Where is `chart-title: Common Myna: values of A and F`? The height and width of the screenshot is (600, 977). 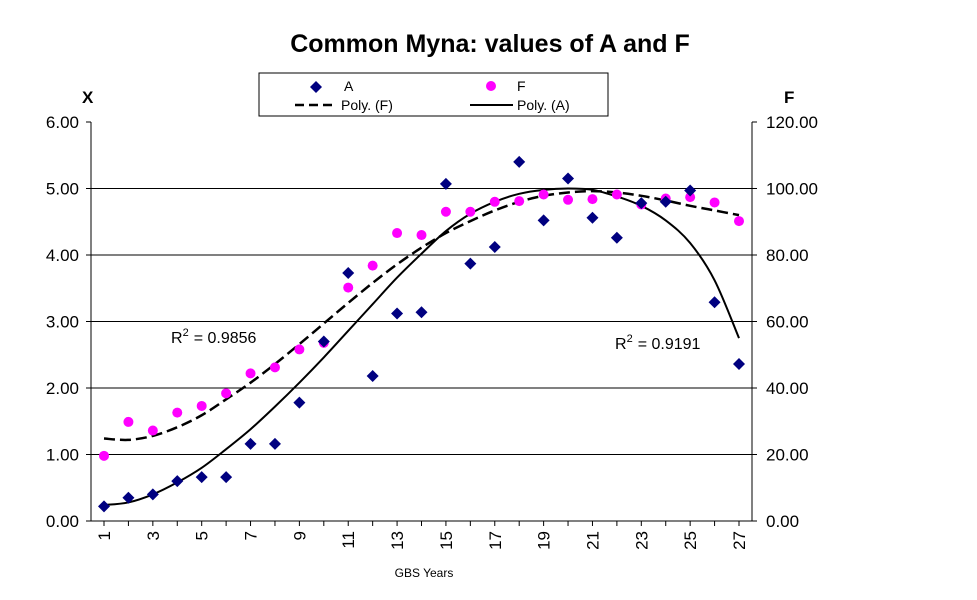 chart-title: Common Myna: values of A and F is located at coordinates (490, 44).